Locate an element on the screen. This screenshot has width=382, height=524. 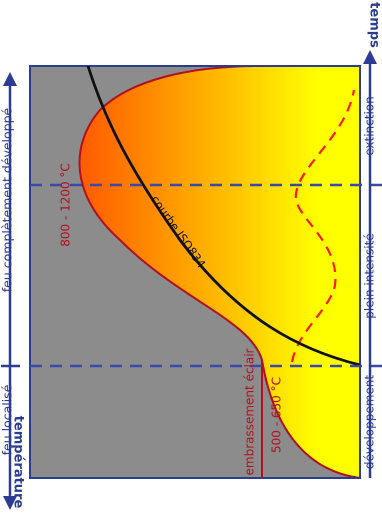
axis-label-temperature: température is located at coordinates (18, 462).